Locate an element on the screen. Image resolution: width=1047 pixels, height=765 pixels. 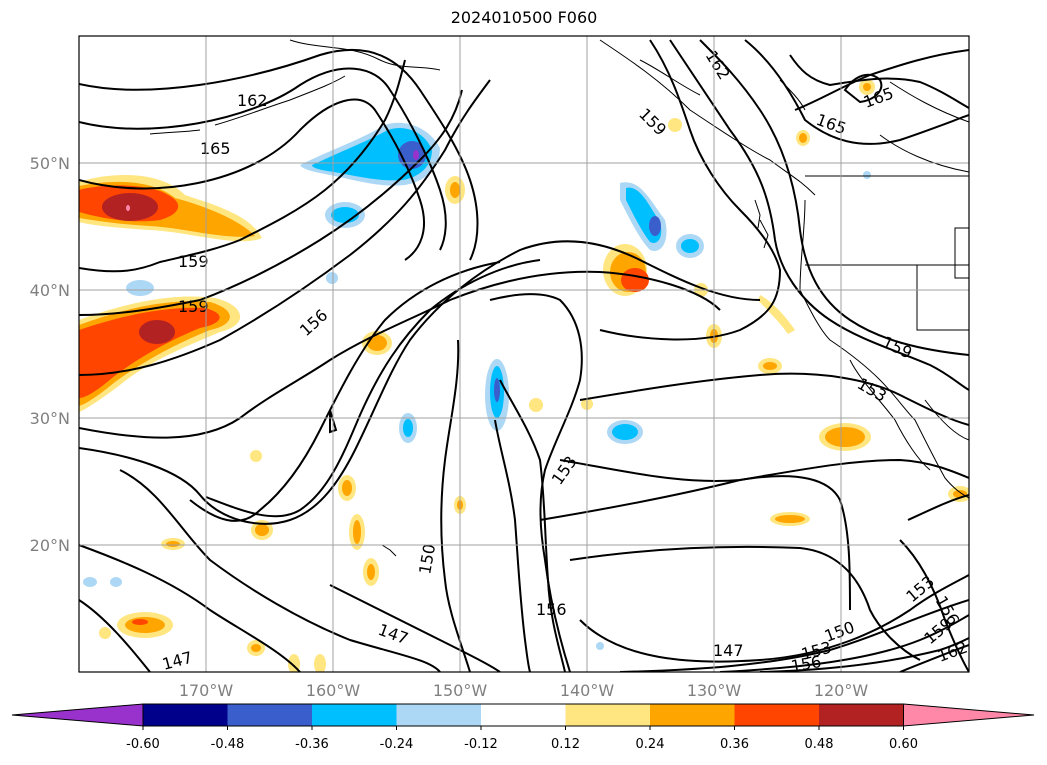
contour-label: 162 is located at coordinates (252, 100).